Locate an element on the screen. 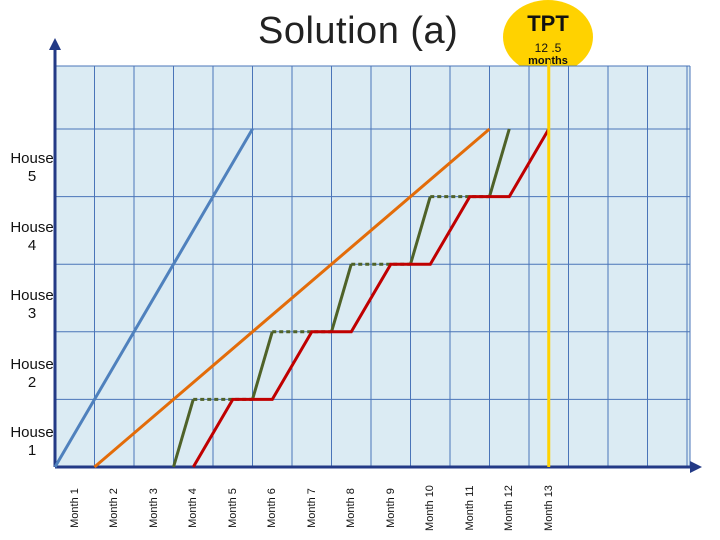 The image size is (720, 540). house-label-2: House 2 is located at coordinates (32, 373).